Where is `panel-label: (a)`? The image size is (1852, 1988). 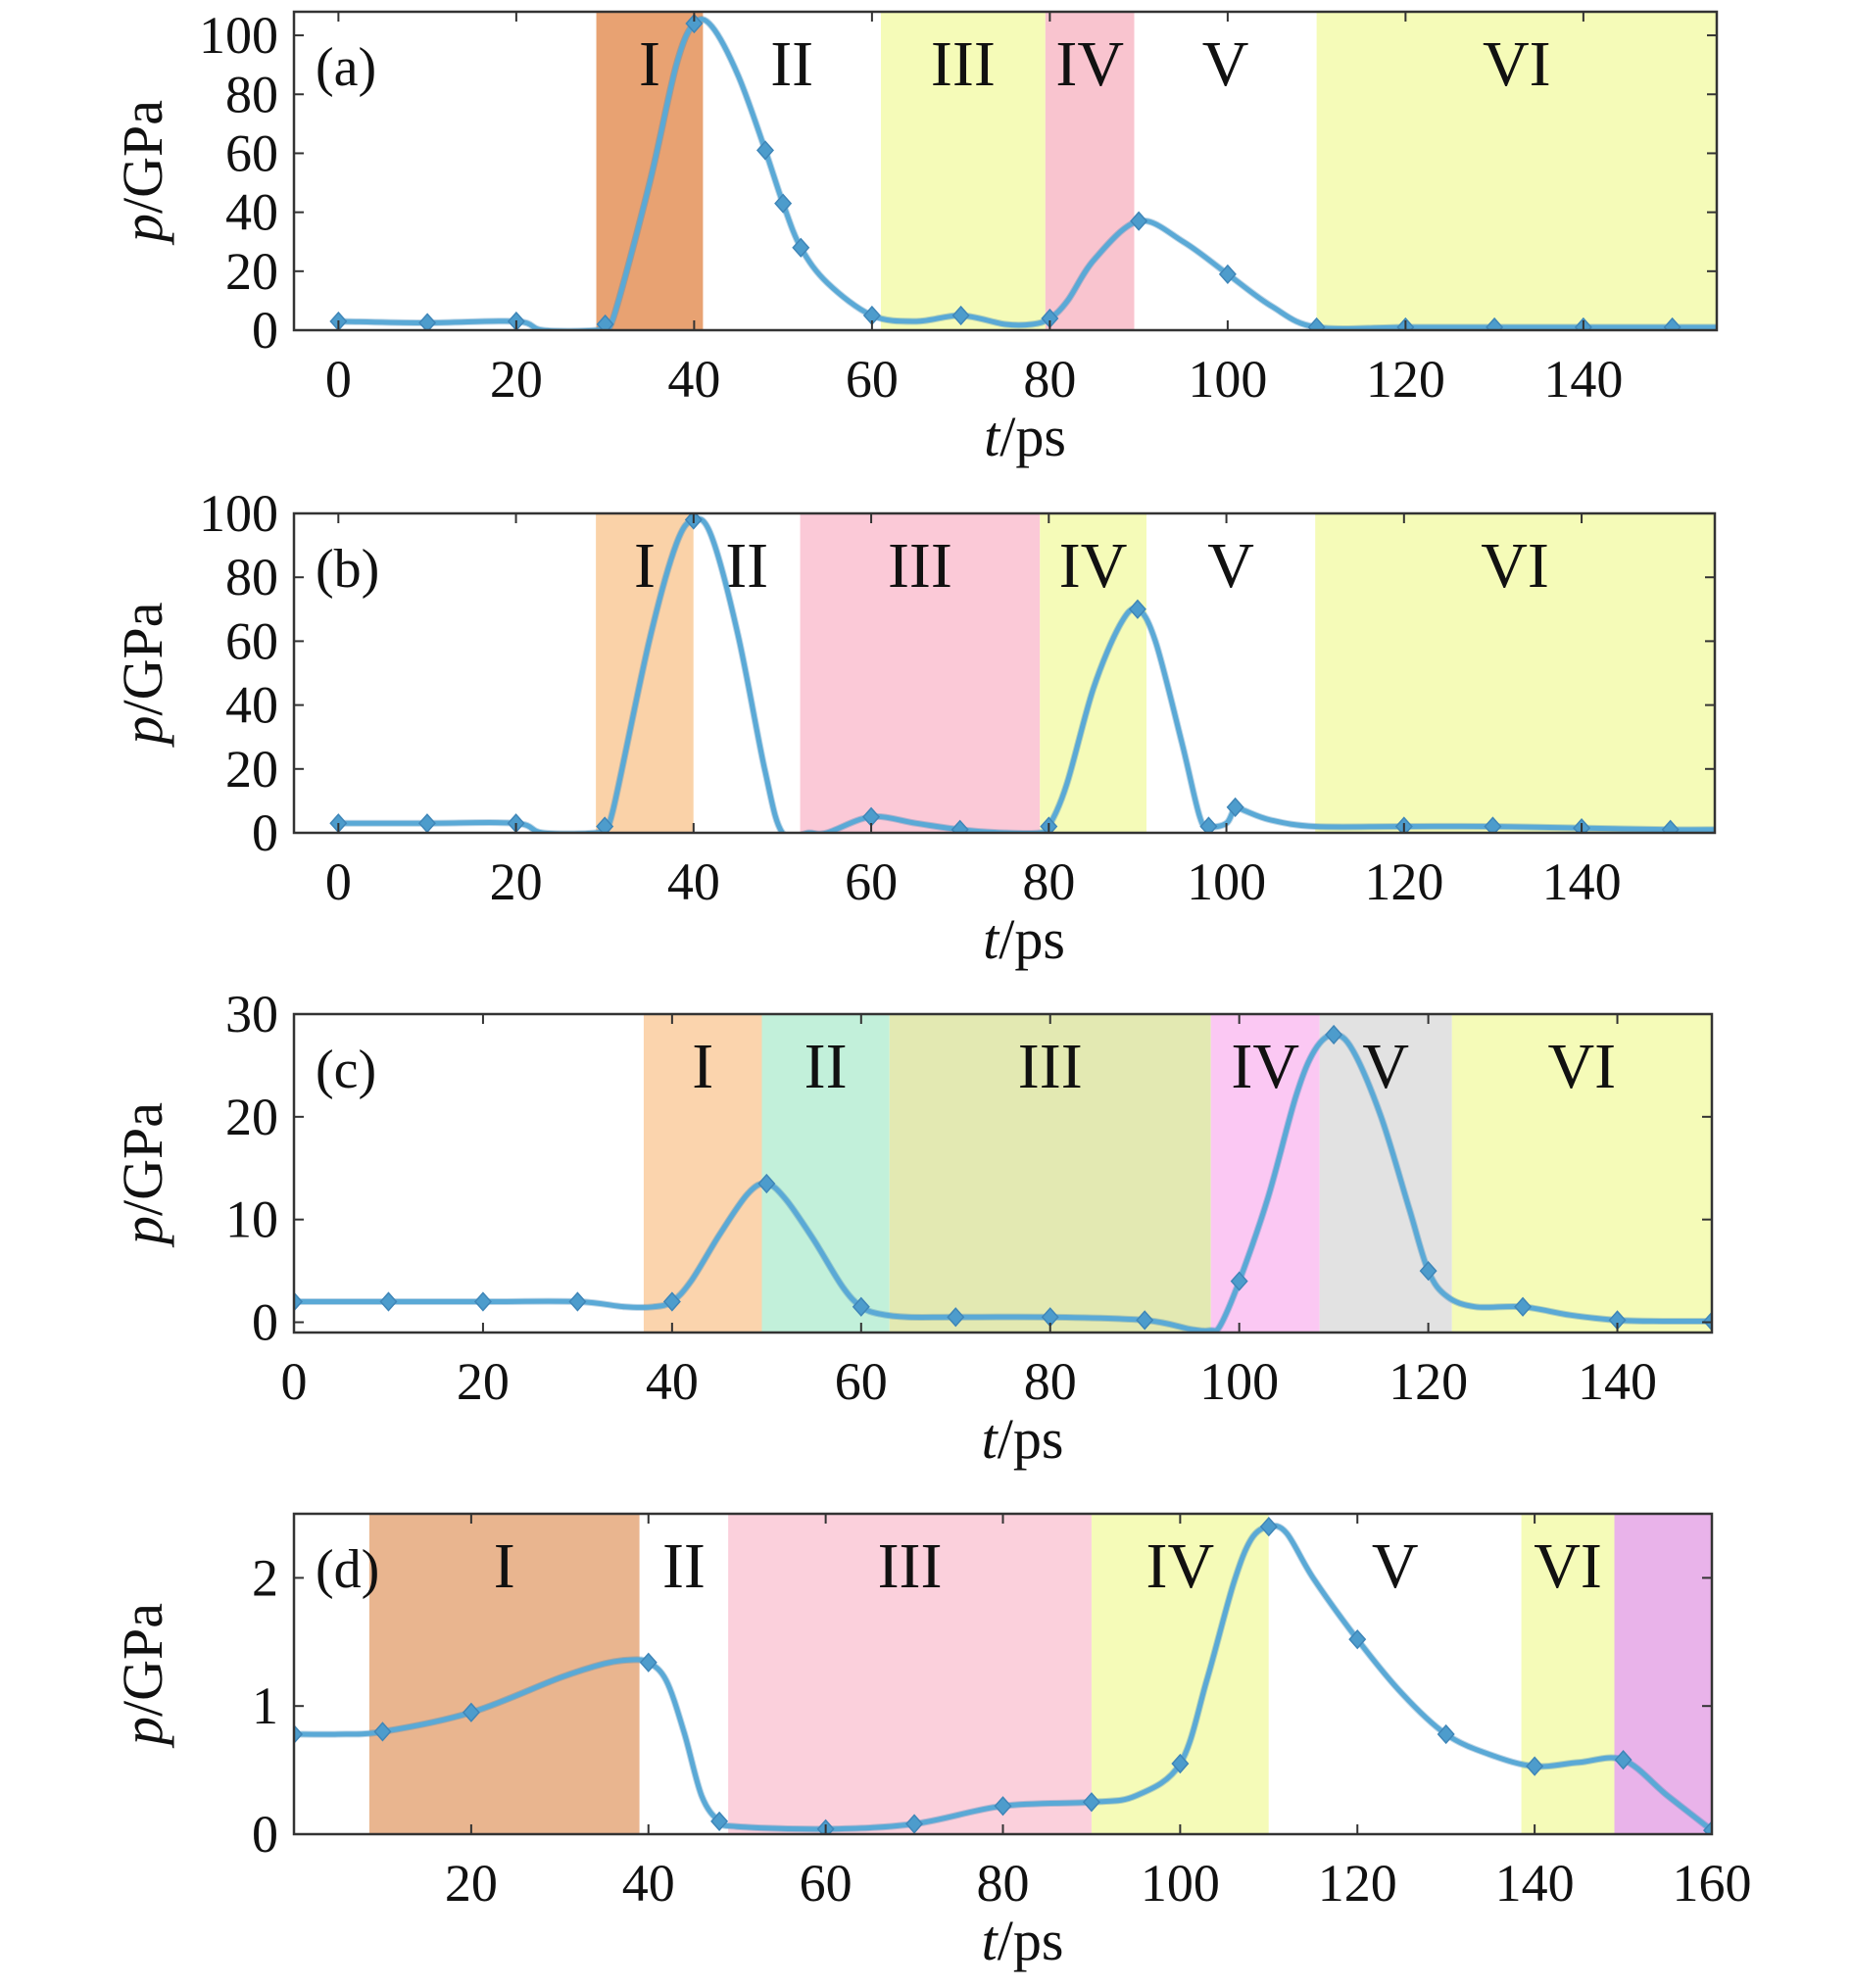 panel-label: (a) is located at coordinates (346, 67).